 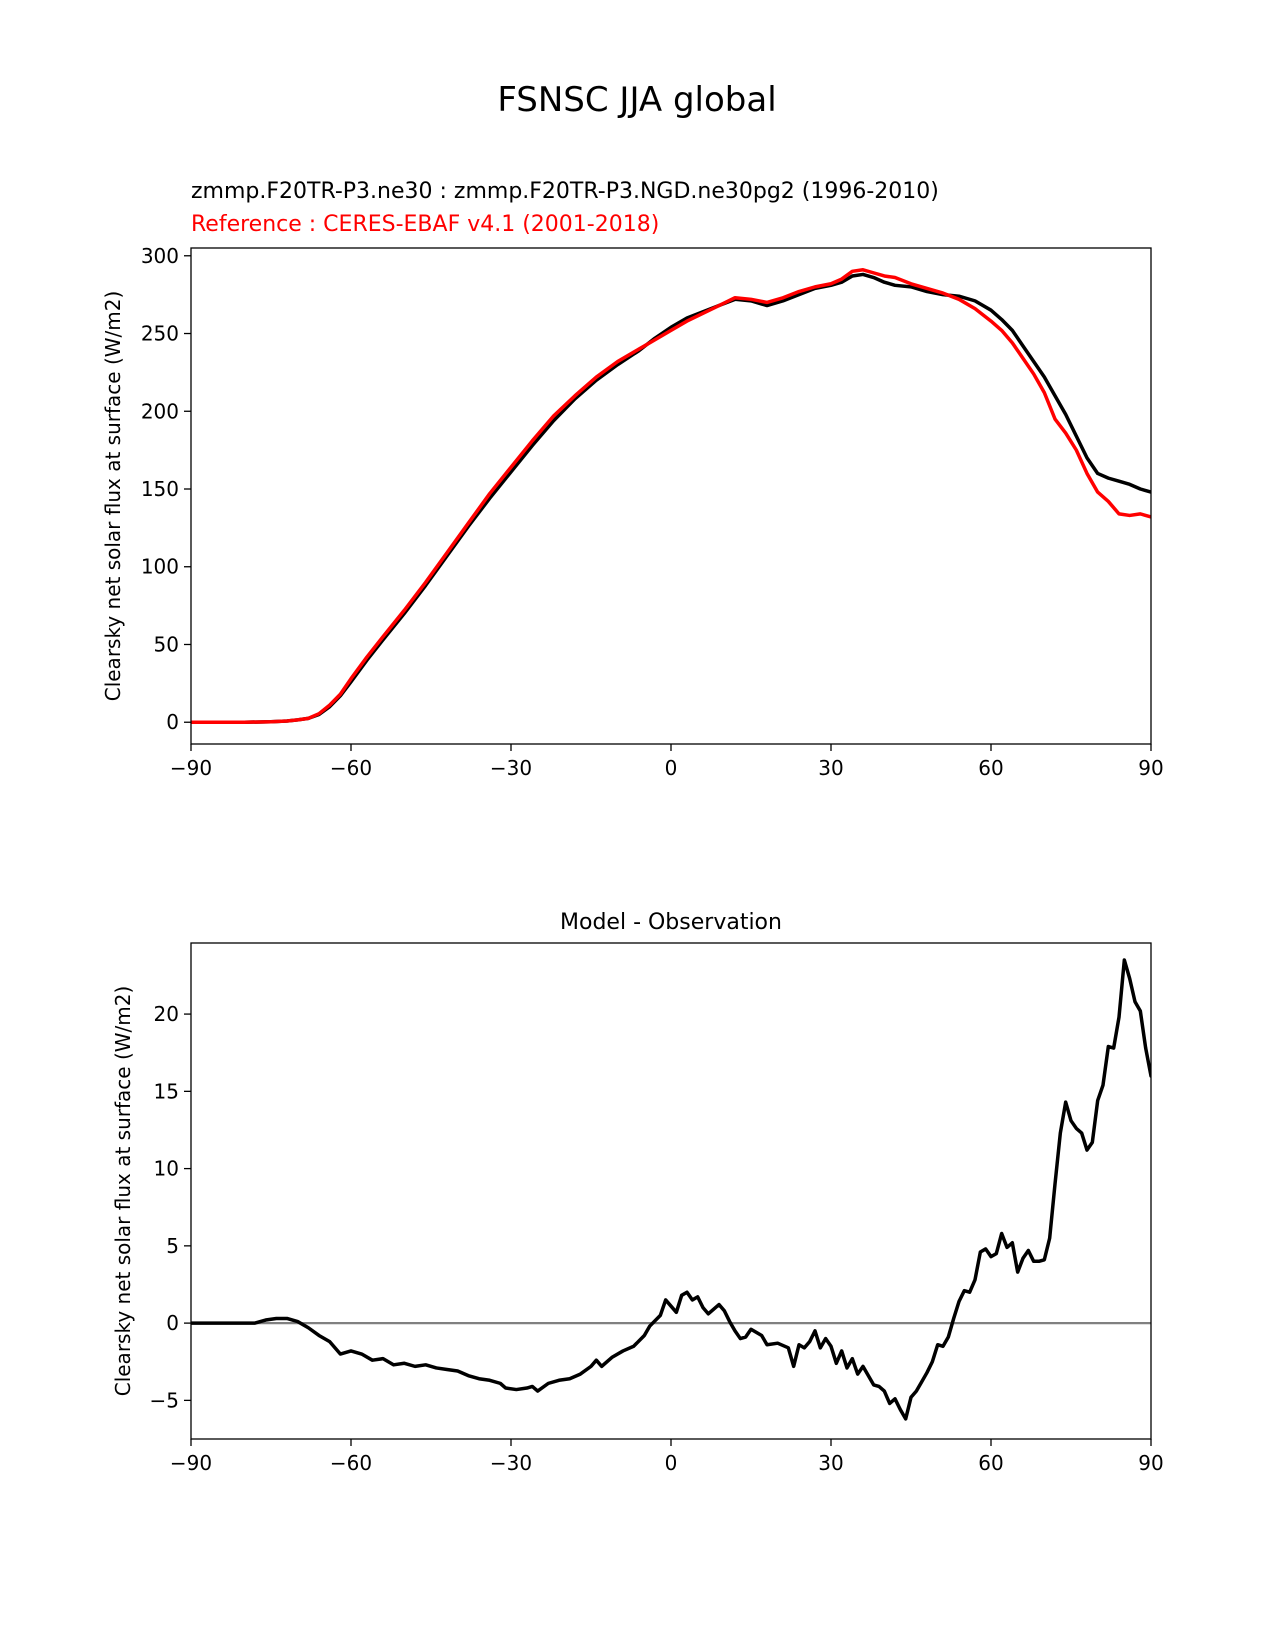 I want to click on bottom-x-ticks: −90 −60 −30 0 30 60 90, so click(x=667, y=1457).